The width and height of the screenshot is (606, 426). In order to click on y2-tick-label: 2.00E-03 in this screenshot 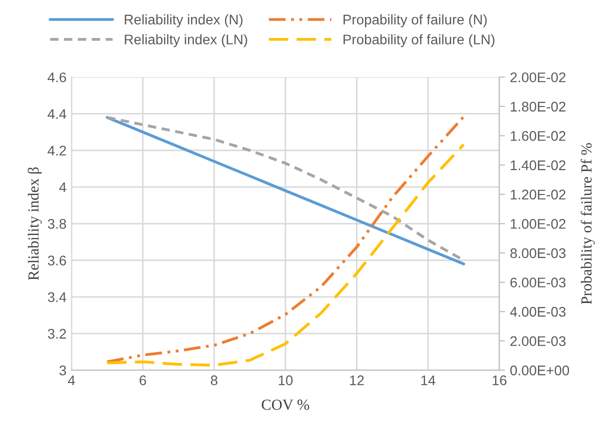, I will do `click(538, 341)`.